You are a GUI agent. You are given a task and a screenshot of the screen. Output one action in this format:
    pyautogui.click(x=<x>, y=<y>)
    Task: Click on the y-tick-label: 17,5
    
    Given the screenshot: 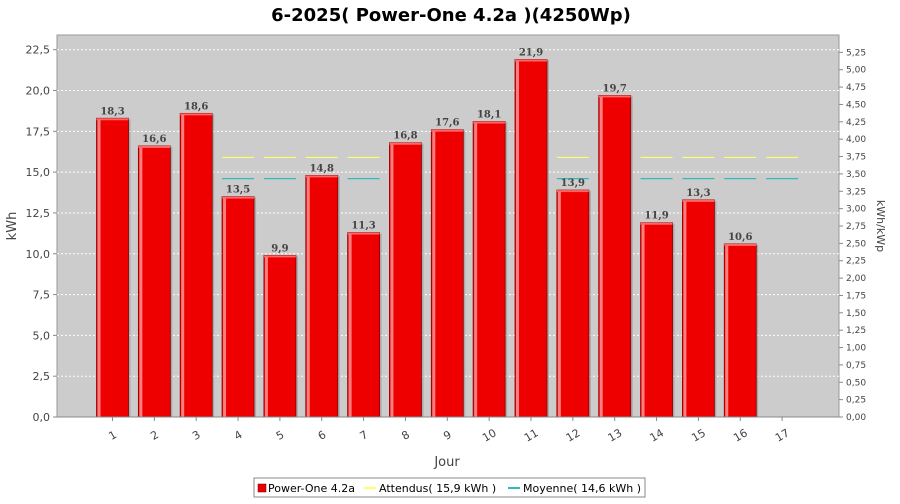 What is the action you would take?
    pyautogui.click(x=38, y=131)
    